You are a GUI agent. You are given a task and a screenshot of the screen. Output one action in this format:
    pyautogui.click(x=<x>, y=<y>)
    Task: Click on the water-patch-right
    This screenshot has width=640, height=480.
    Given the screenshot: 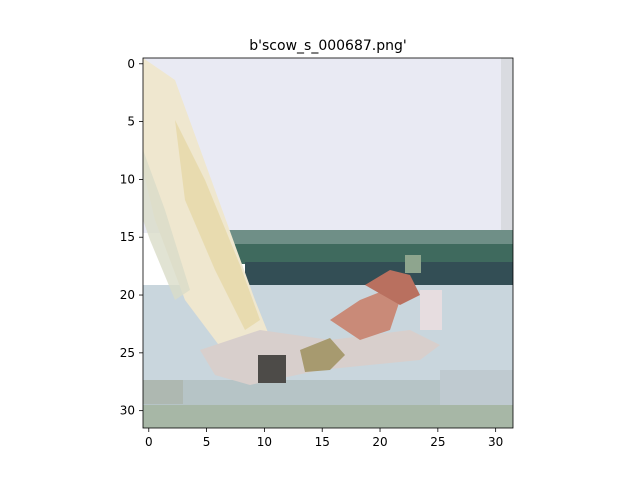 What is the action you would take?
    pyautogui.click(x=476, y=387)
    